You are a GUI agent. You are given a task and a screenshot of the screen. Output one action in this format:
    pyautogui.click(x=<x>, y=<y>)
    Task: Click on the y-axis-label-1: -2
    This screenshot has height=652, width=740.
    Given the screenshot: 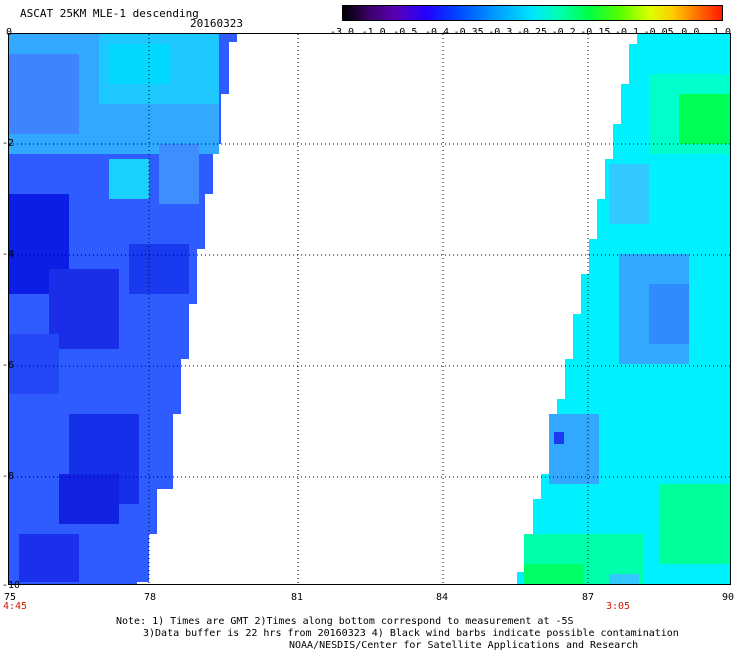 What is the action you would take?
    pyautogui.click(x=8, y=143)
    